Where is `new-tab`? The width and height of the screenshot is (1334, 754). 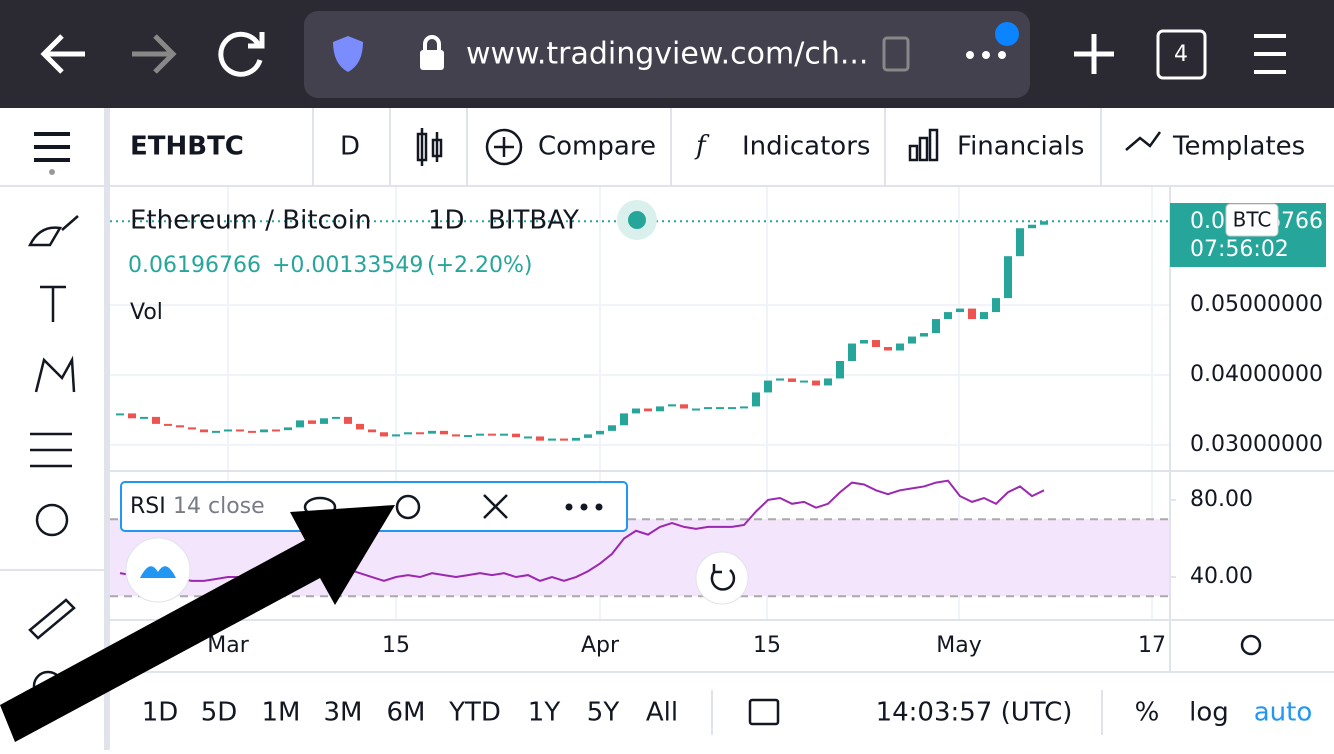 new-tab is located at coordinates (1094, 54).